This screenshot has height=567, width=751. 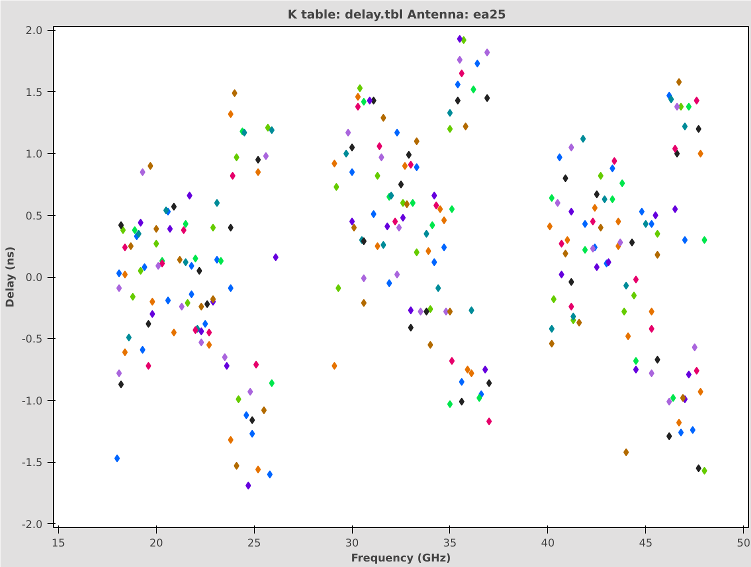 I want to click on x-tick-label: 20, so click(x=157, y=543).